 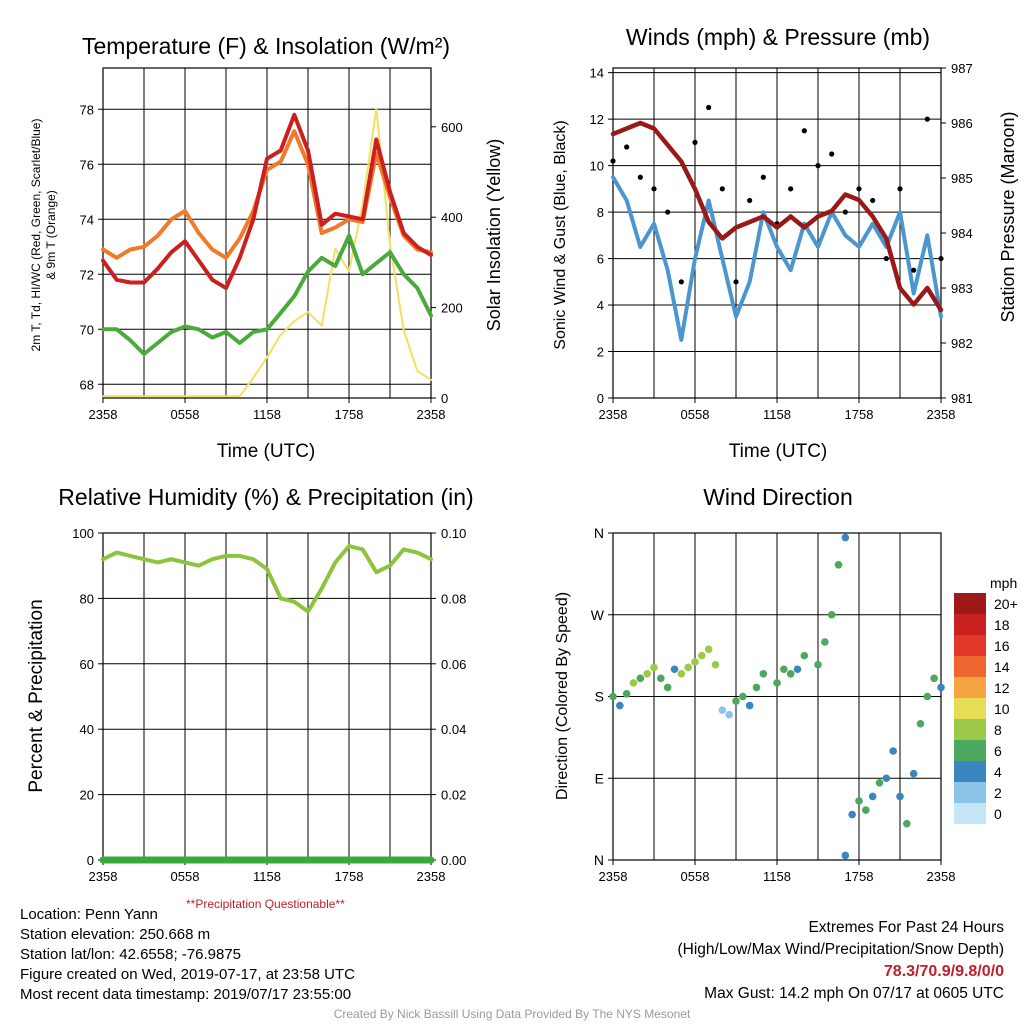 What do you see at coordinates (185, 414) in the screenshot?
I see `temp-xtick-label: 0558` at bounding box center [185, 414].